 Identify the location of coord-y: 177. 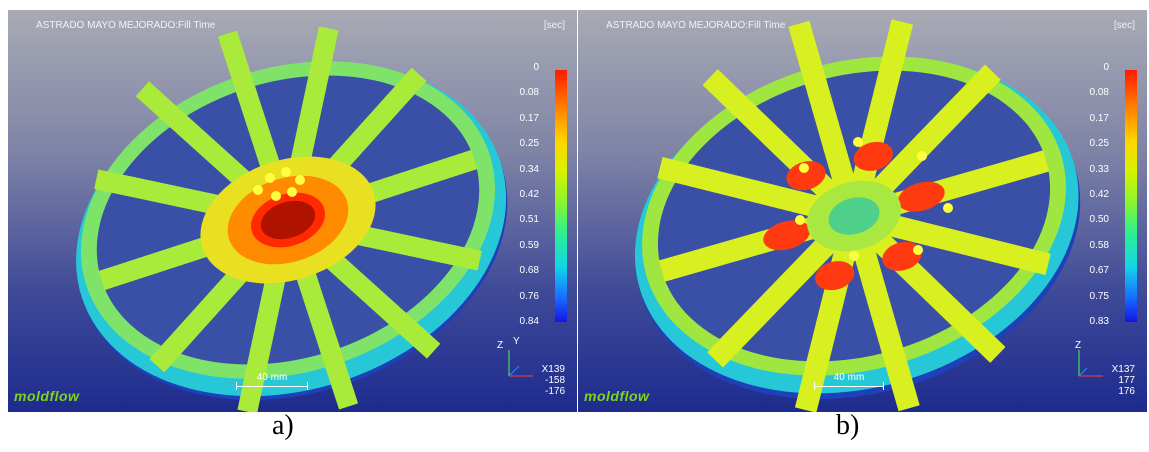
(1126, 380).